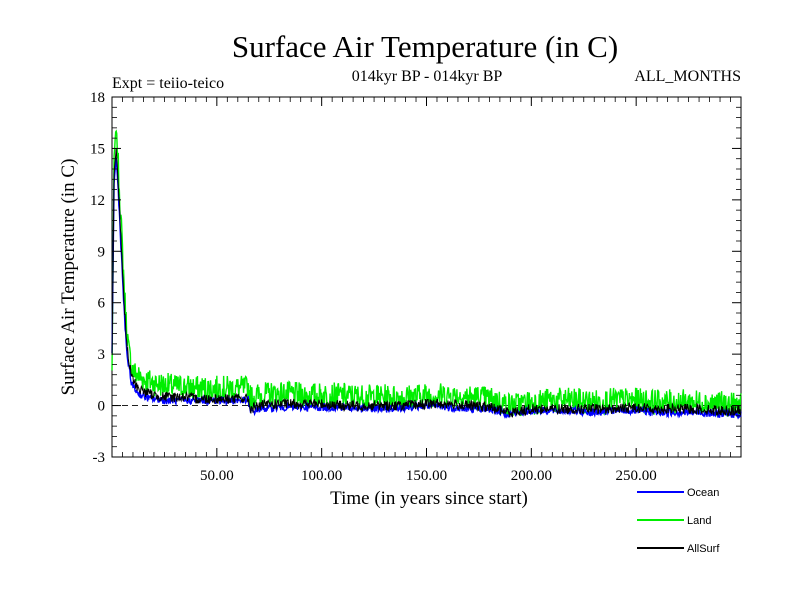  I want to click on chart-subtitle: 014kyr BP - 014kyr BP, so click(427, 76).